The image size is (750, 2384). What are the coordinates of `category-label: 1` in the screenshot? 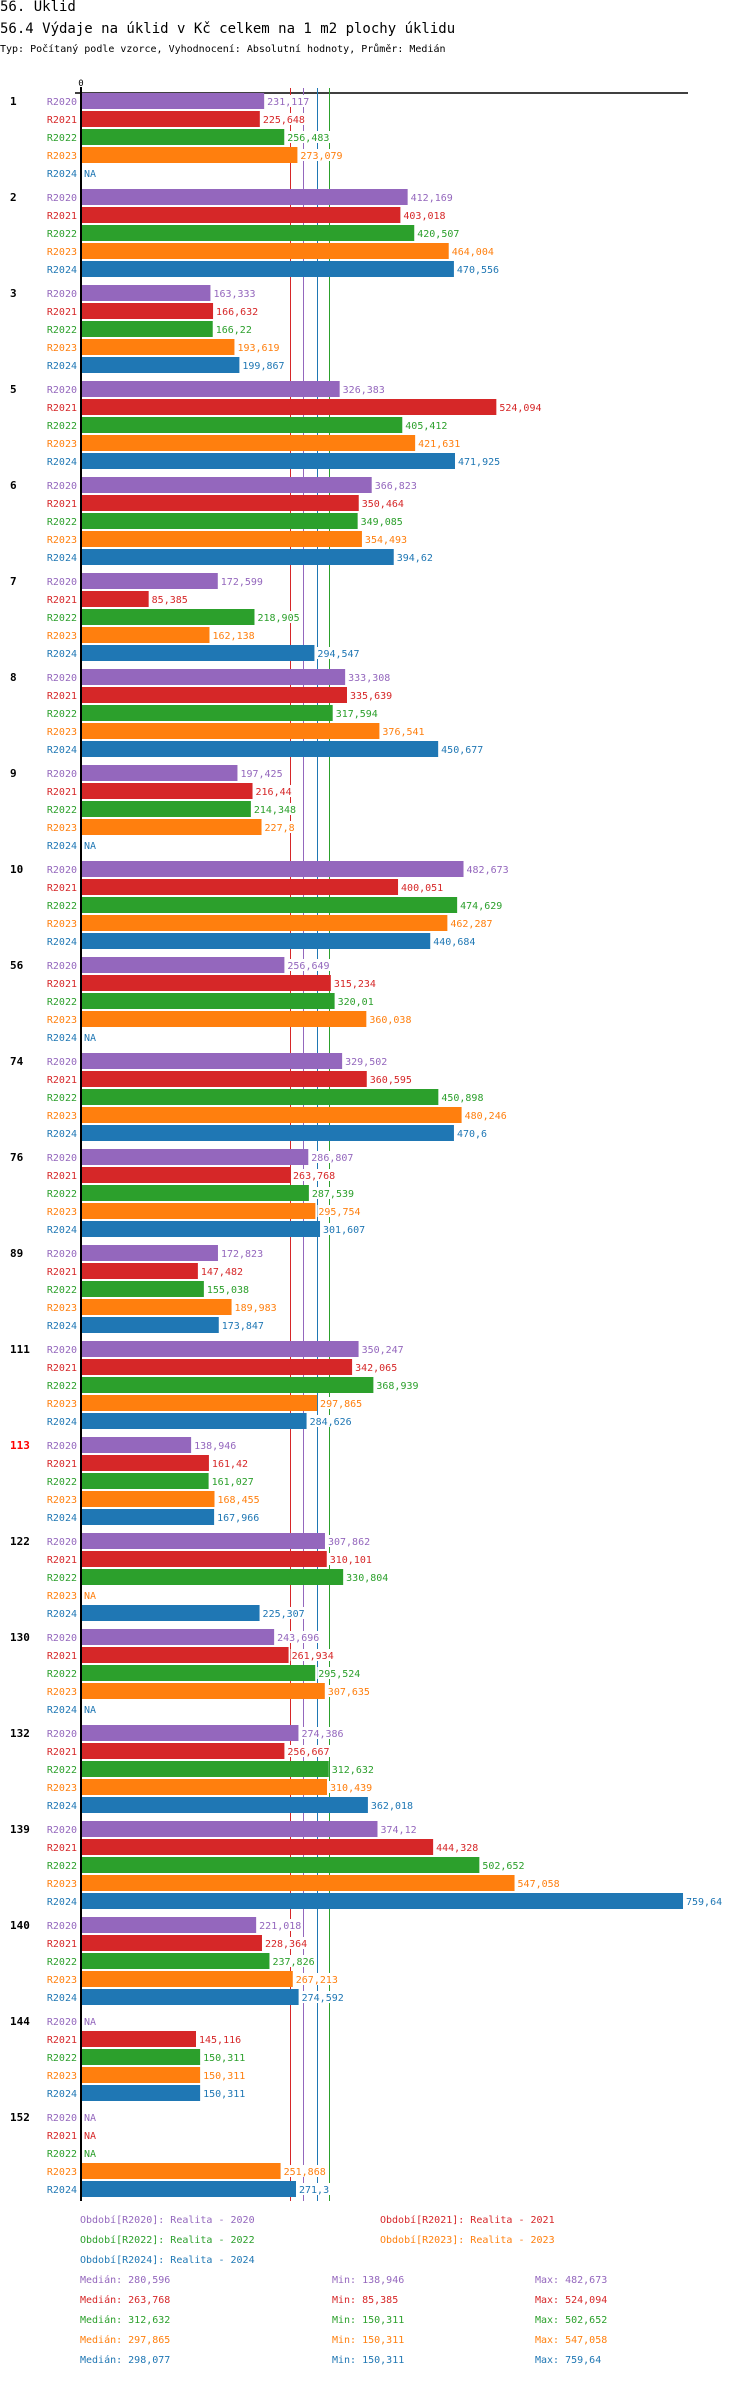 It's located at (13, 101).